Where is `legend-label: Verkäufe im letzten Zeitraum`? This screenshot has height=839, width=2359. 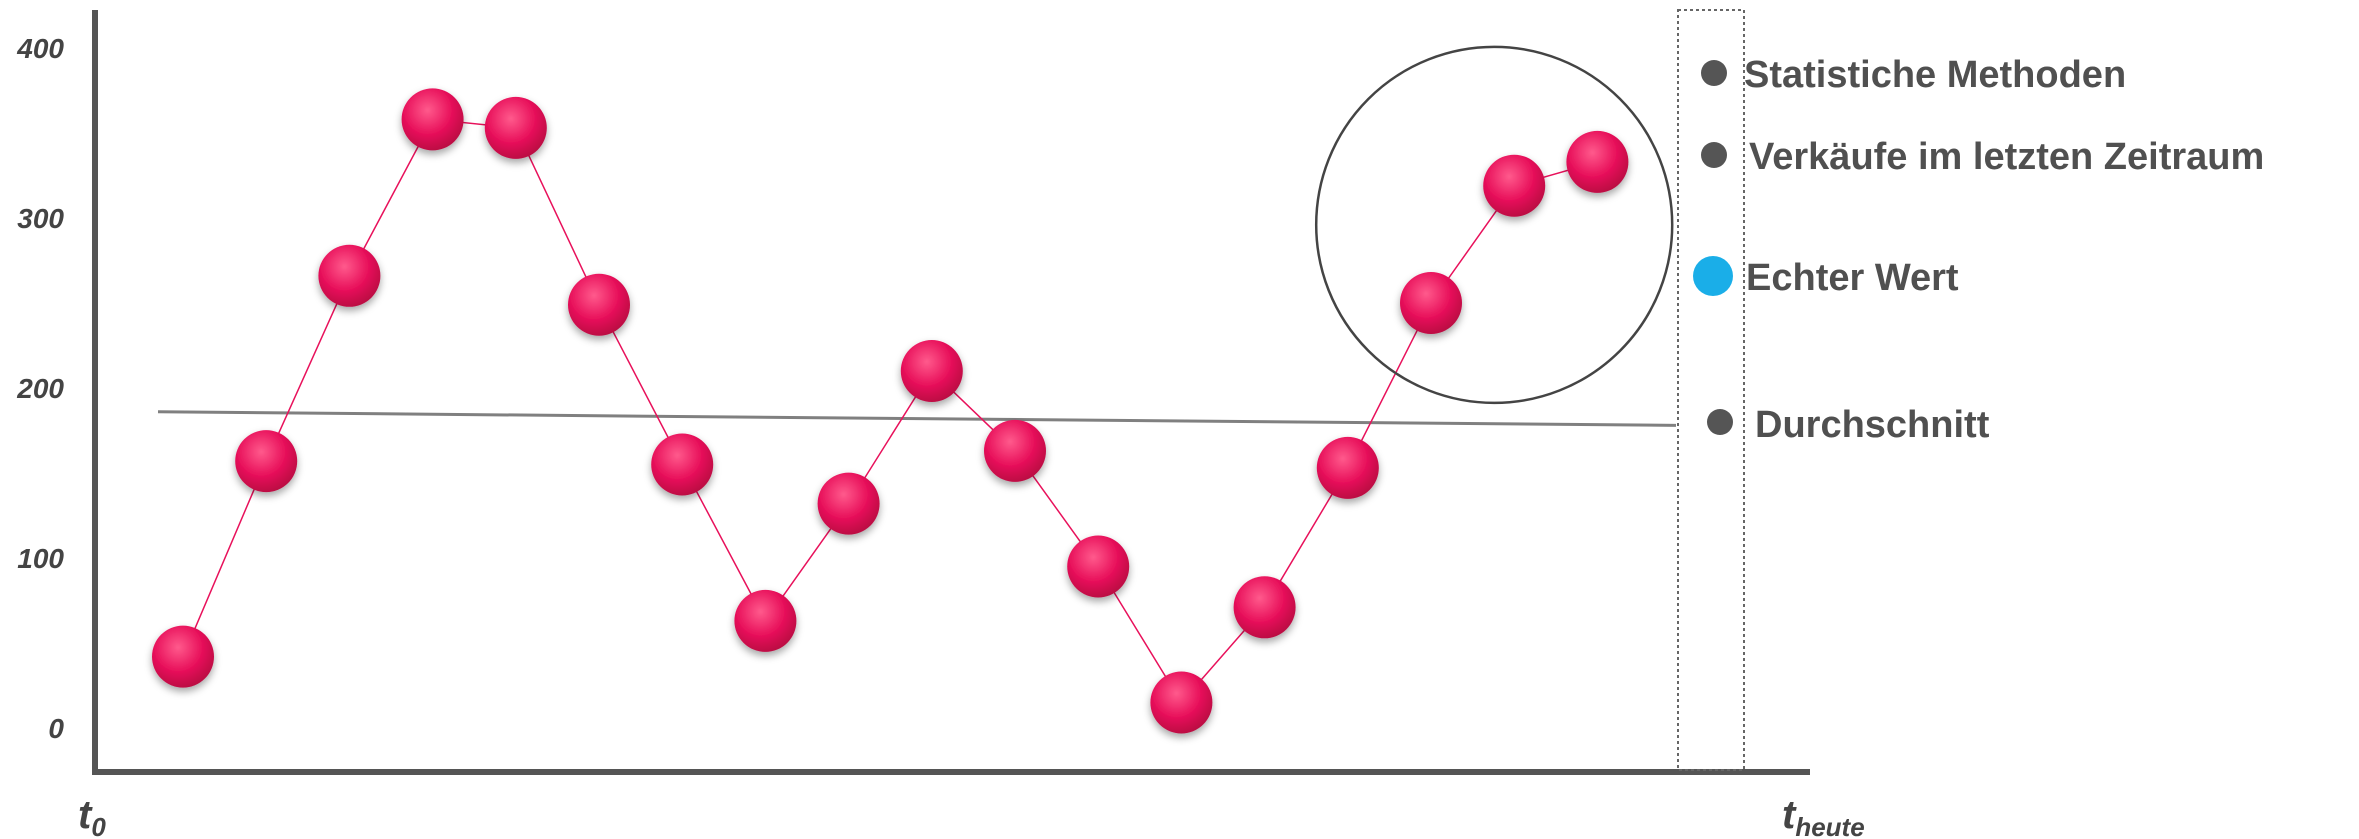 legend-label: Verkäufe im letzten Zeitraum is located at coordinates (2006, 157).